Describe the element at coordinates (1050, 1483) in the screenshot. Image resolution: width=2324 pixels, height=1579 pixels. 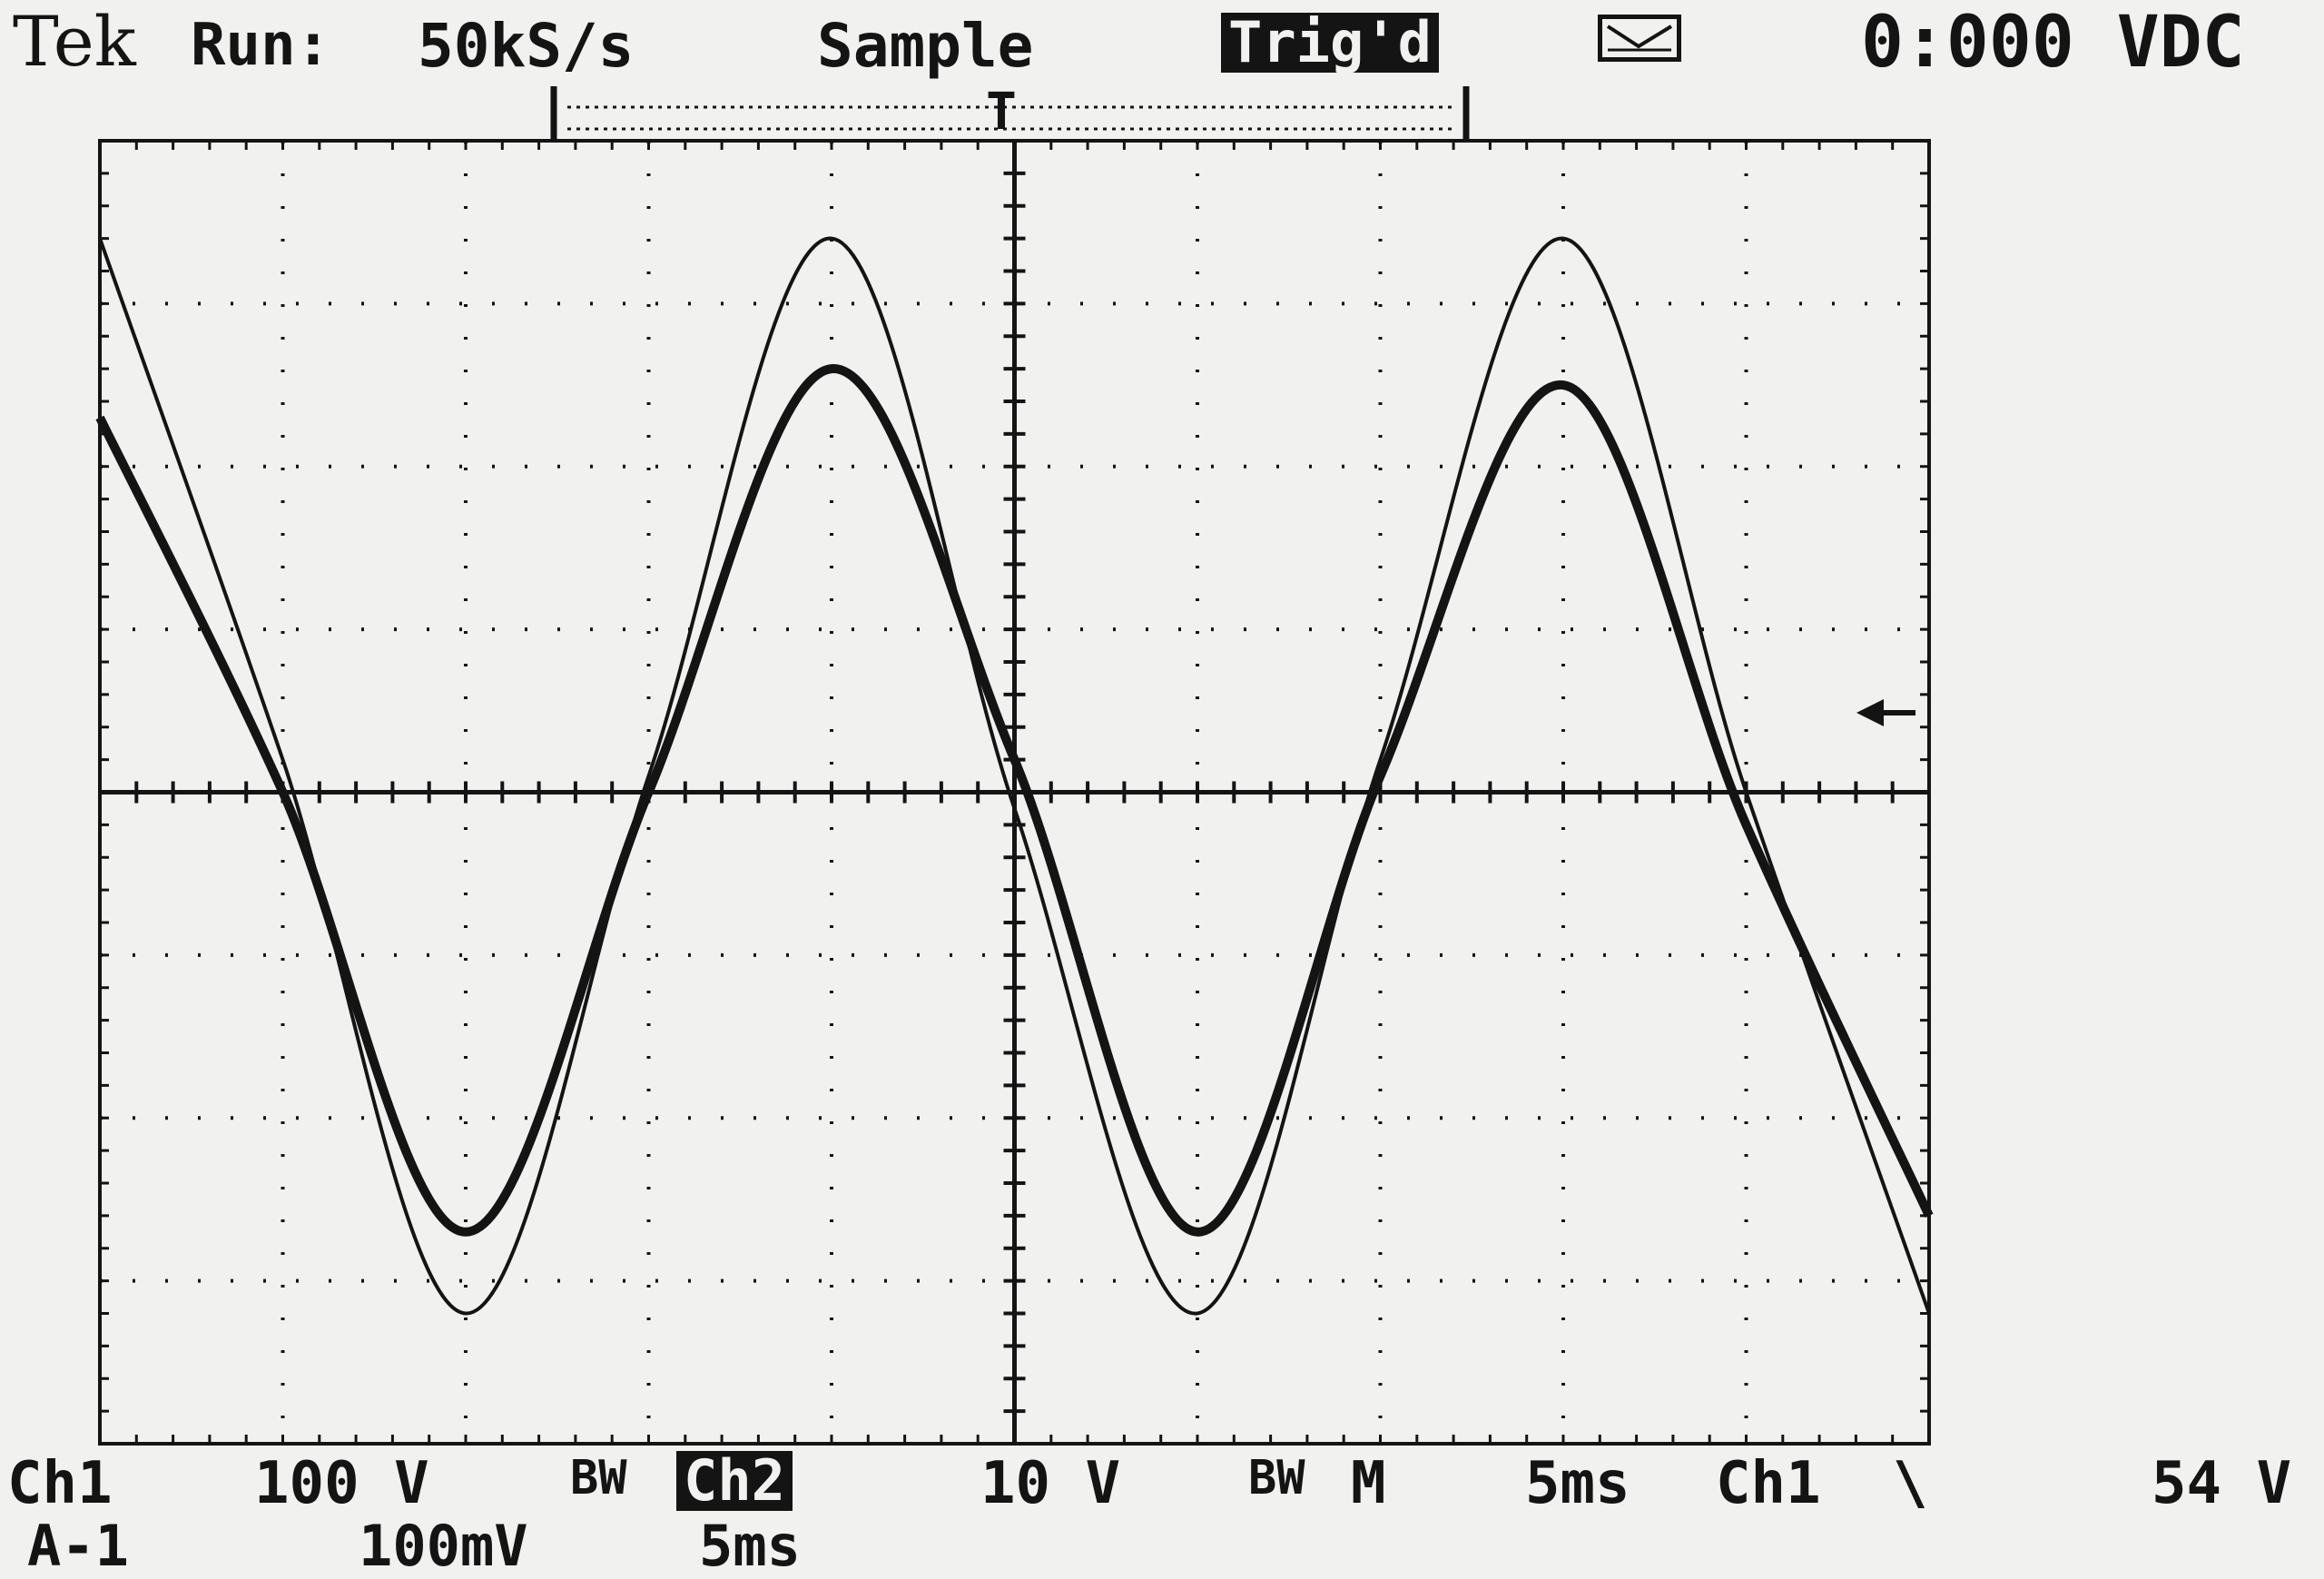
I see `ch2-scale: 10 V` at that location.